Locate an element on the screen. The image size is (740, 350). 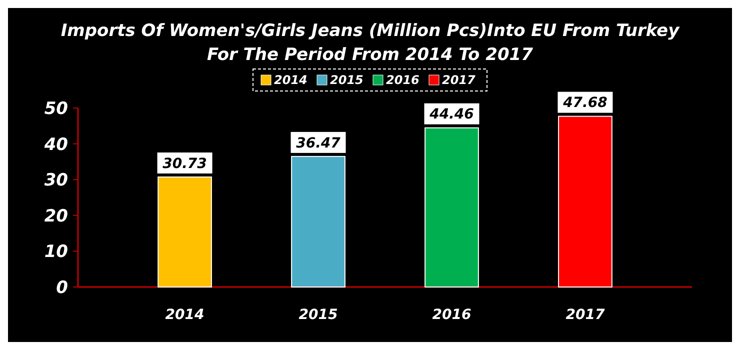
legend-label: 2017 is located at coordinates (459, 80).